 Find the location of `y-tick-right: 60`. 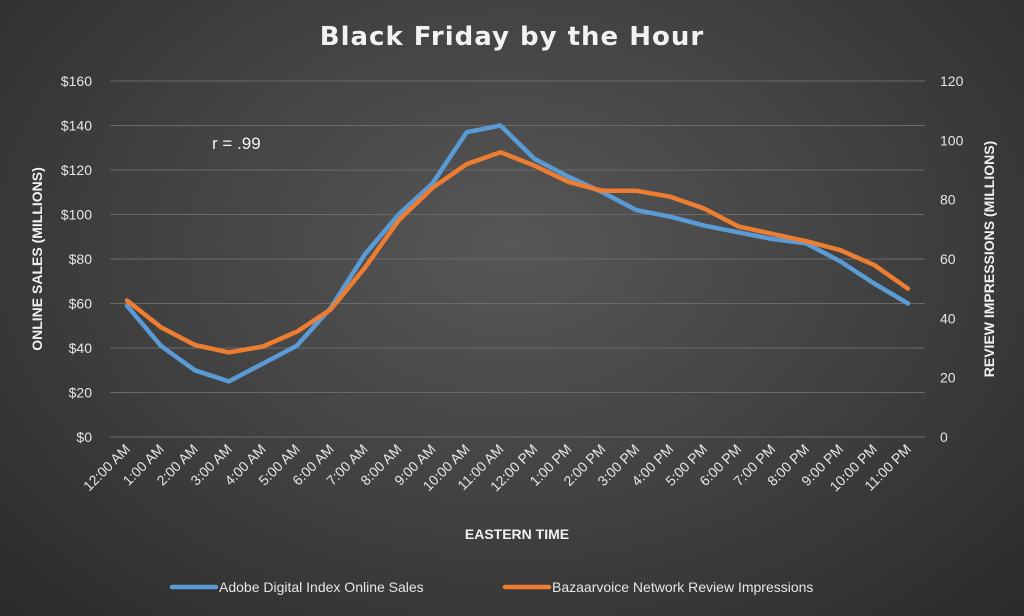

y-tick-right: 60 is located at coordinates (948, 259).